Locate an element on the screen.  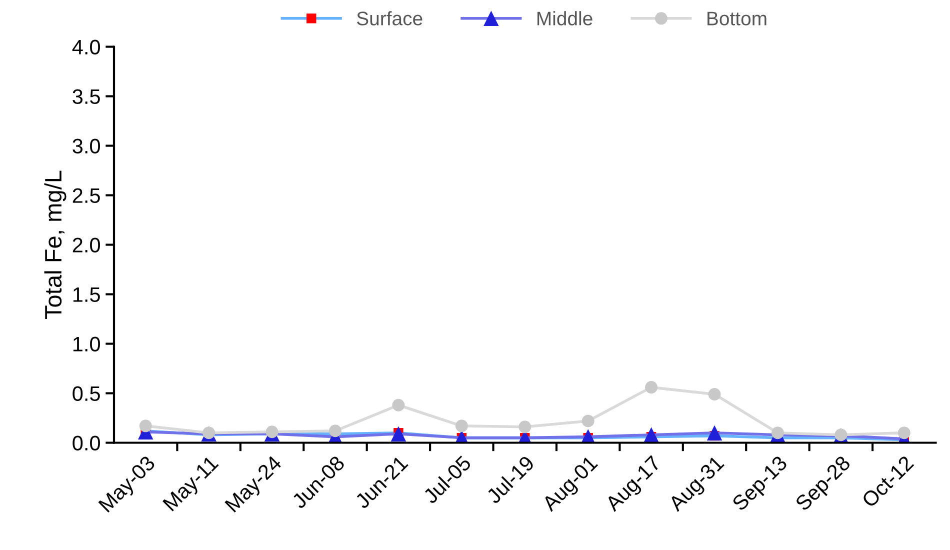
y-axis-title: Total Fe, mg/L is located at coordinates (55, 245).